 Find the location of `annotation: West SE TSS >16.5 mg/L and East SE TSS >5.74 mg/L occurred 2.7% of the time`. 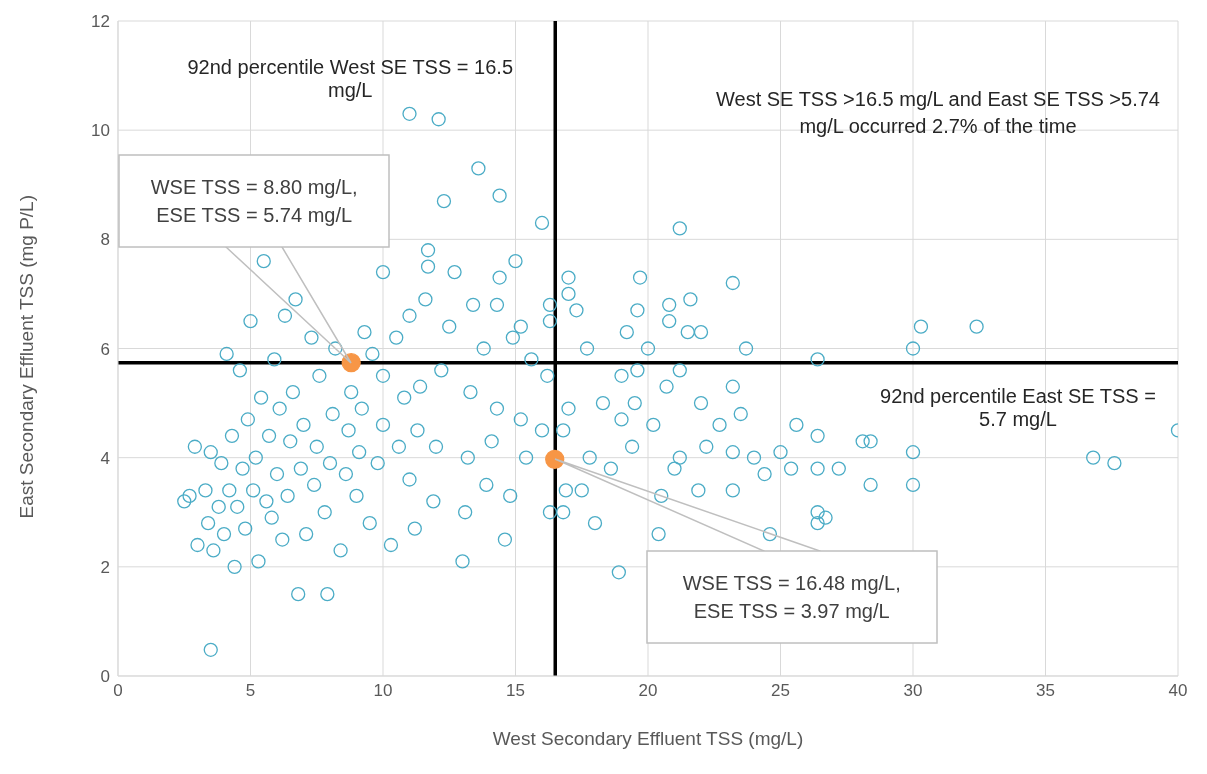

annotation: West SE TSS >16.5 mg/L and East SE TSS >5.74 mg/L occurred 2.7% of the time is located at coordinates (938, 113).